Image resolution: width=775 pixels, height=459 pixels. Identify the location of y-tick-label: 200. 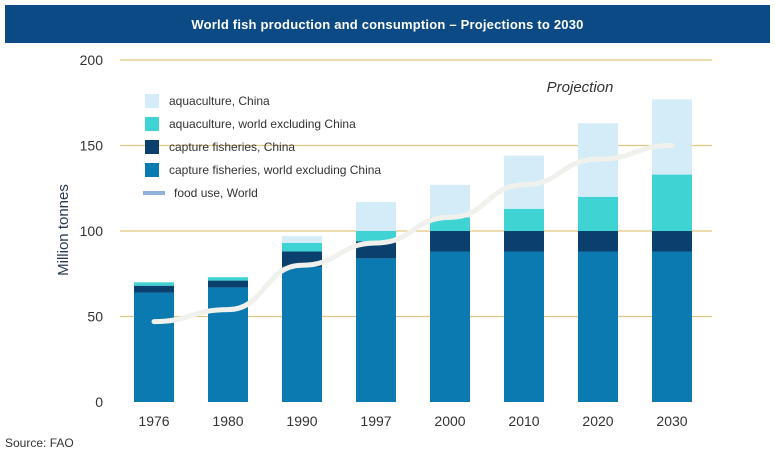
(92, 60).